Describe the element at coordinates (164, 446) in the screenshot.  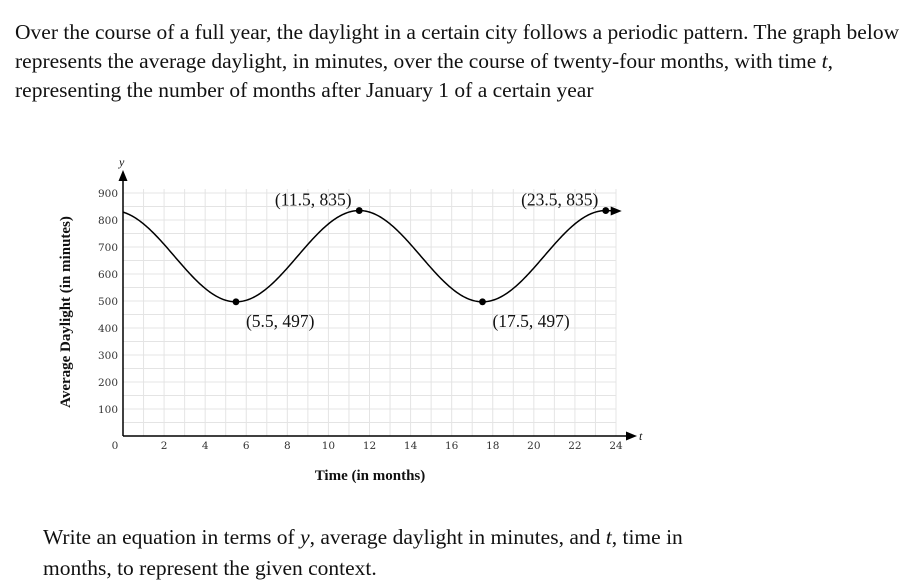
I see `x-tick-label: 2` at that location.